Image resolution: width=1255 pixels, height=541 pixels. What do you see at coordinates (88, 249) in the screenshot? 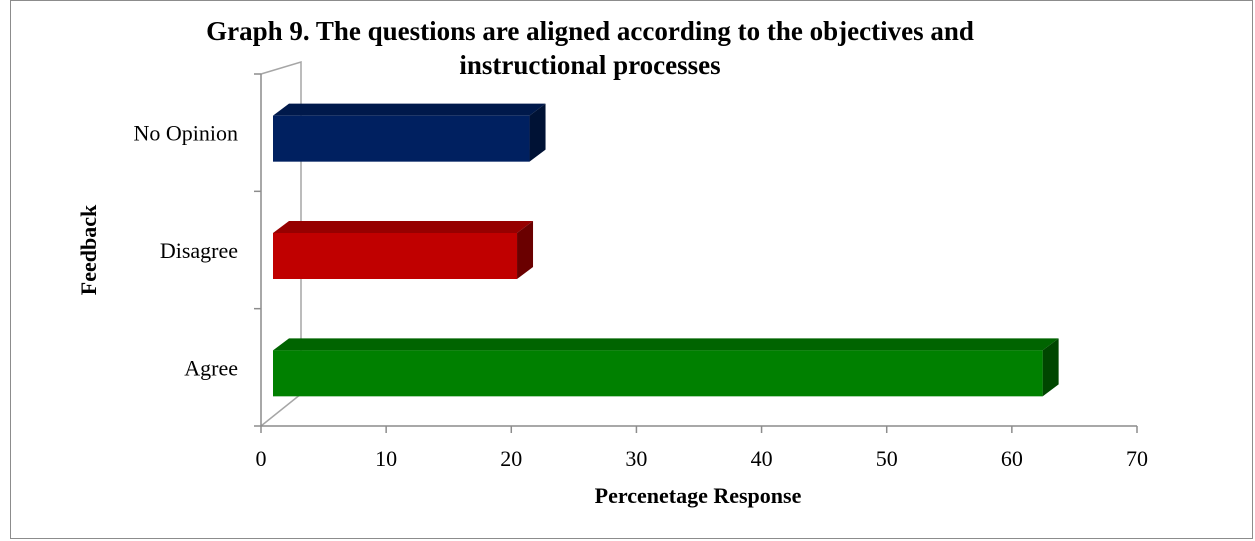
I see `y-axis-title: Feedback` at bounding box center [88, 249].